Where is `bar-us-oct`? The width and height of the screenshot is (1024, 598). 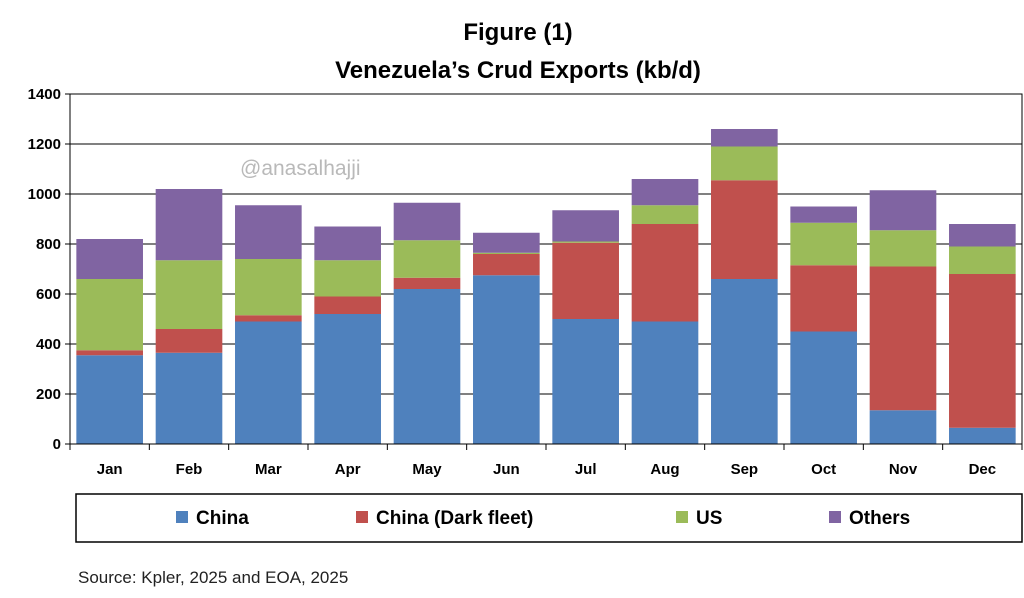
bar-us-oct is located at coordinates (823, 244).